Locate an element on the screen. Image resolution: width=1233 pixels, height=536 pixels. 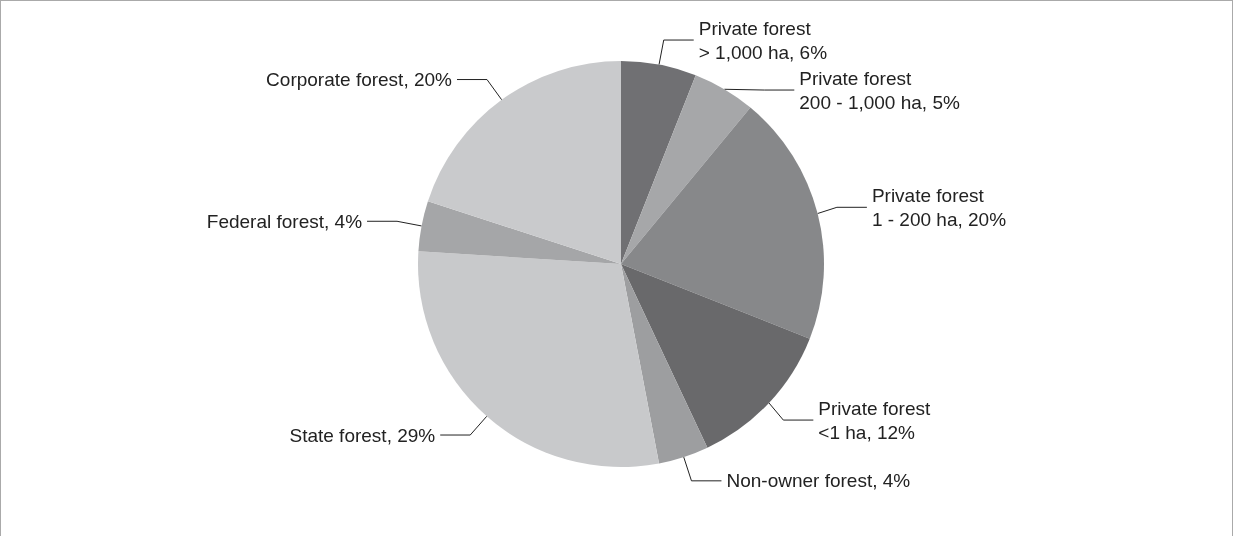
slice-label: State forest, 29% is located at coordinates (362, 435).